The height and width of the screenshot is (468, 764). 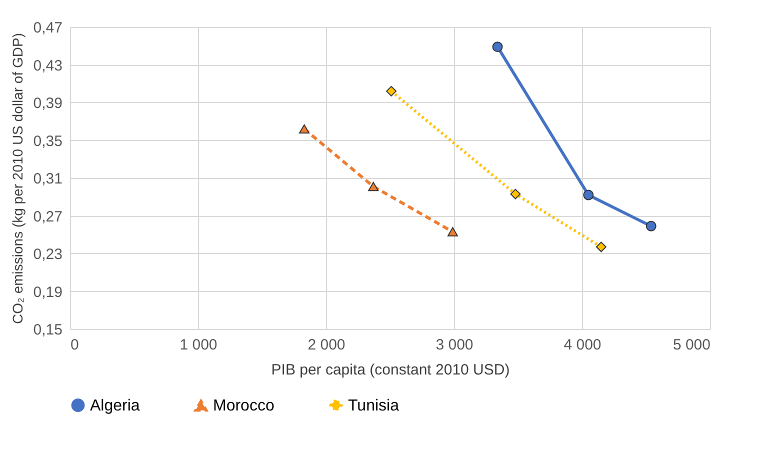 What do you see at coordinates (47, 292) in the screenshot?
I see `y-tick-label: 0,19` at bounding box center [47, 292].